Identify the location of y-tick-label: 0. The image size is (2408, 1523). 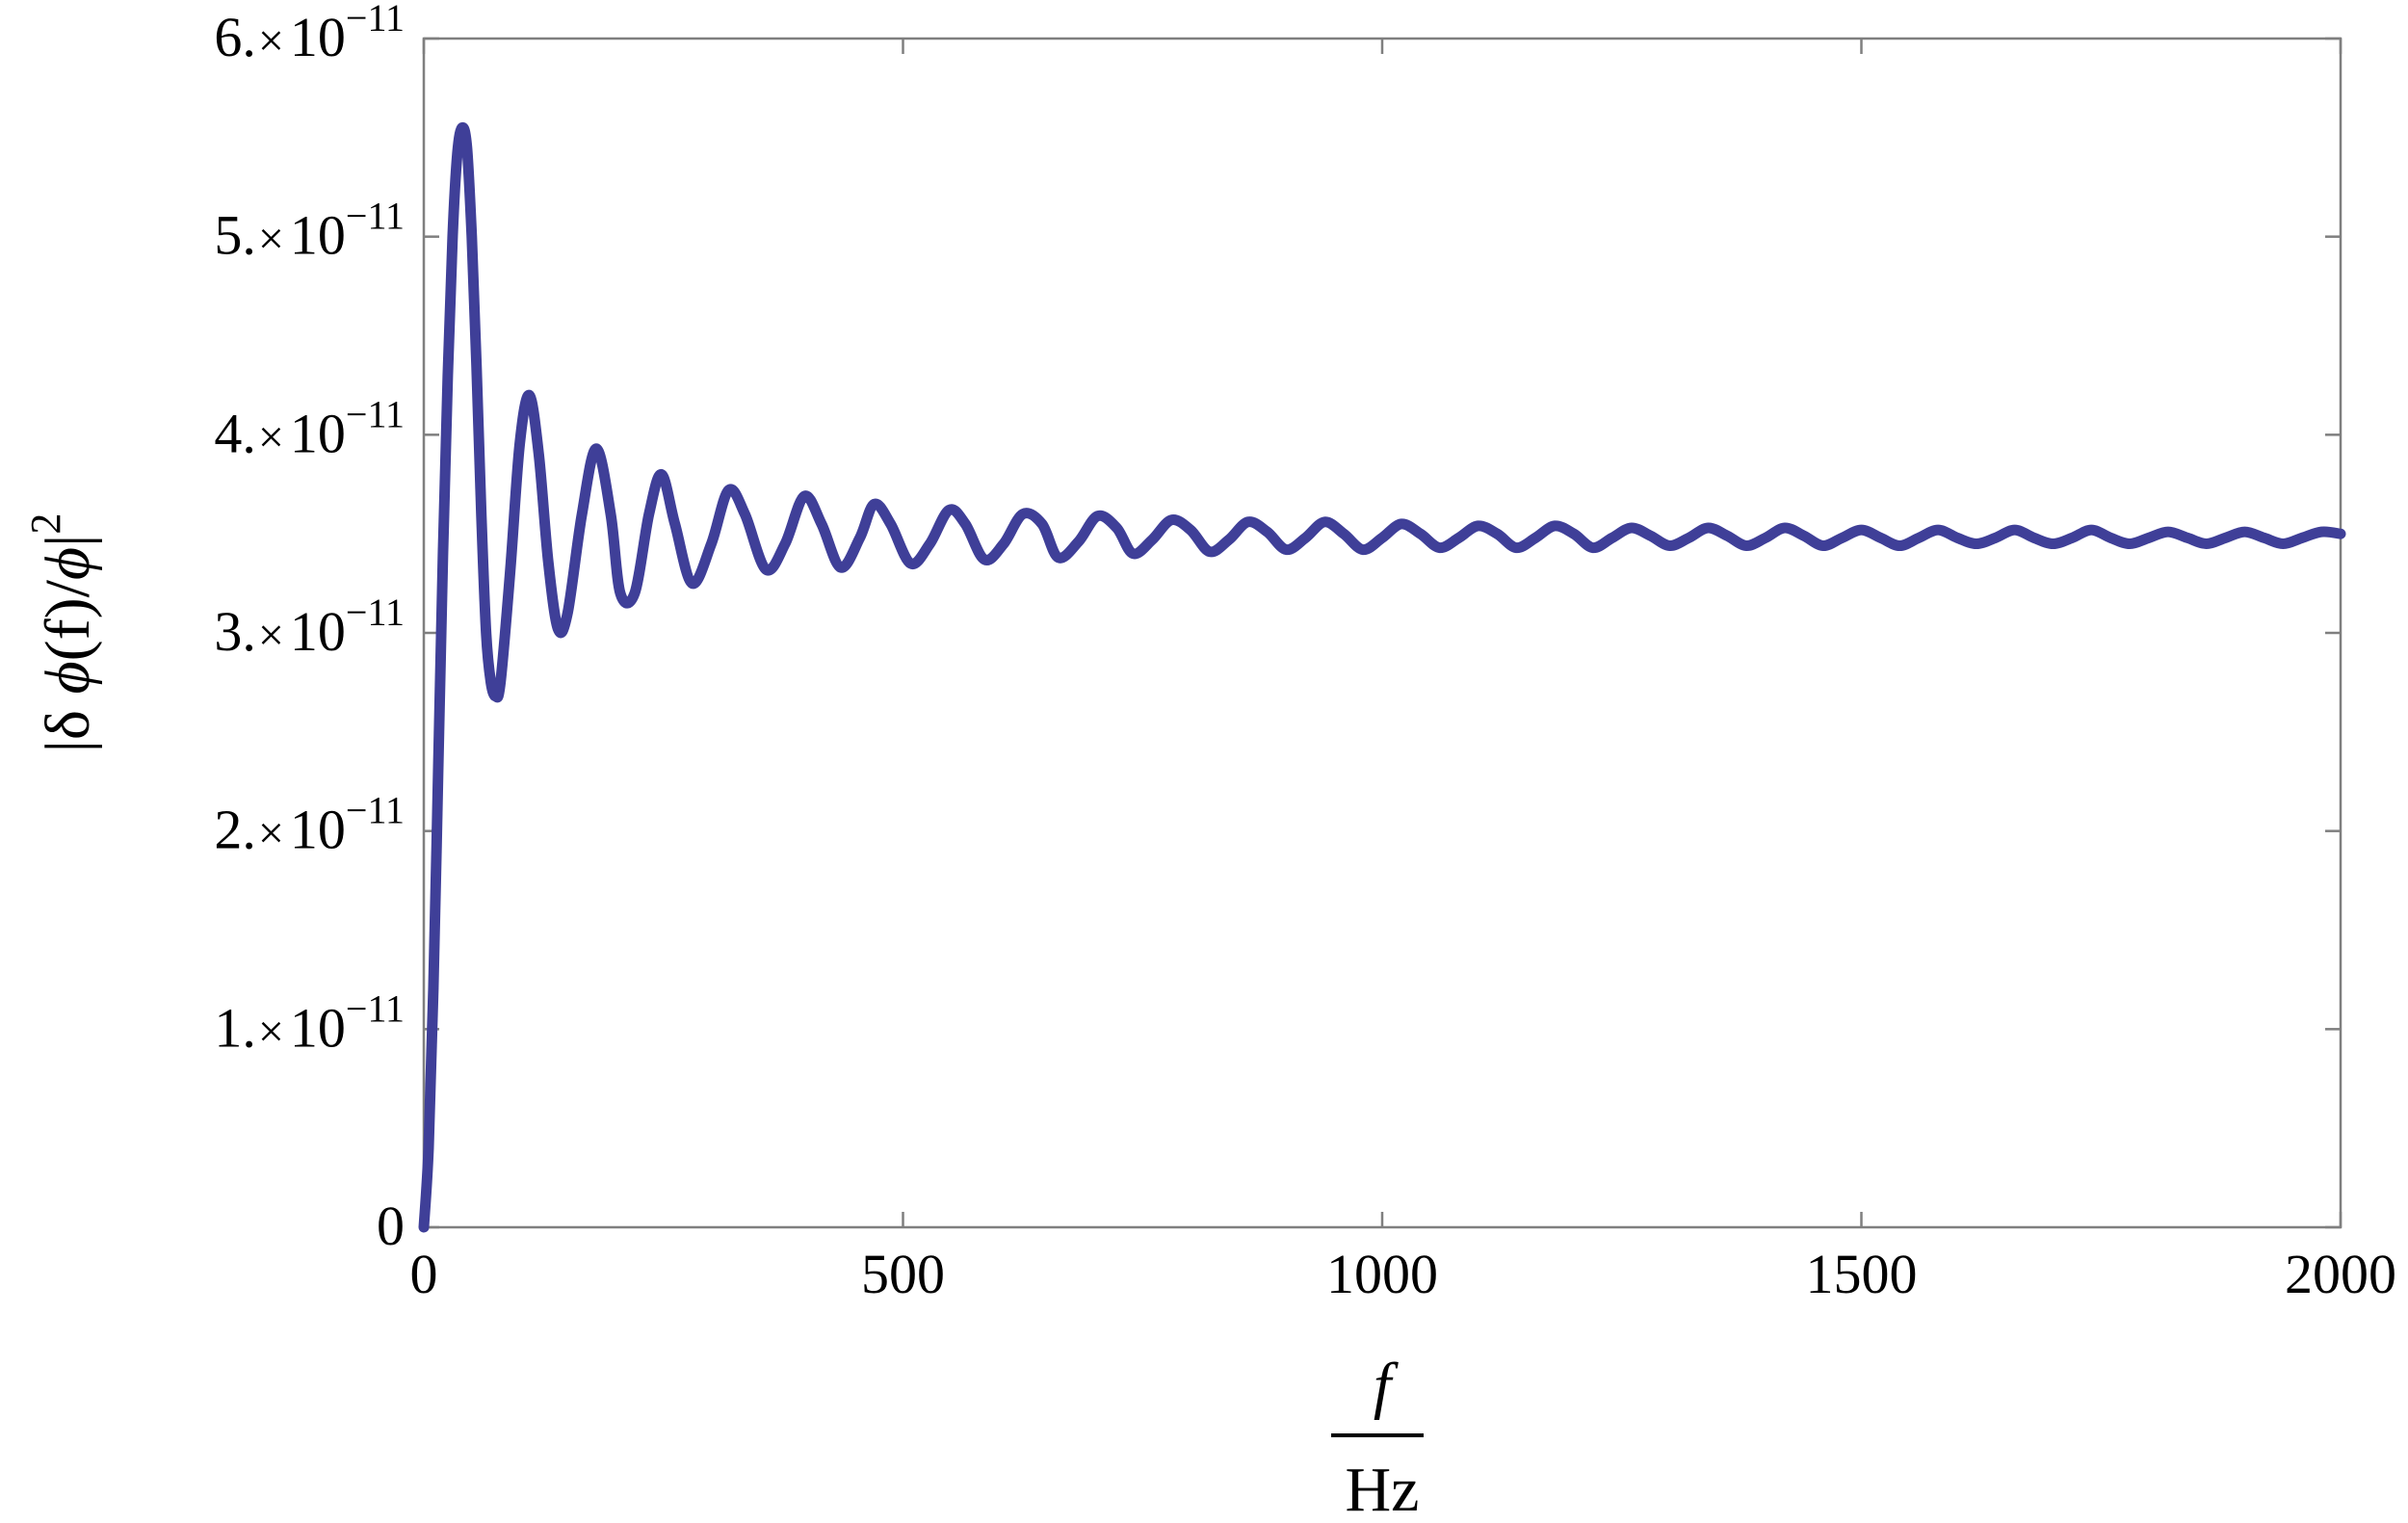
(391, 1226).